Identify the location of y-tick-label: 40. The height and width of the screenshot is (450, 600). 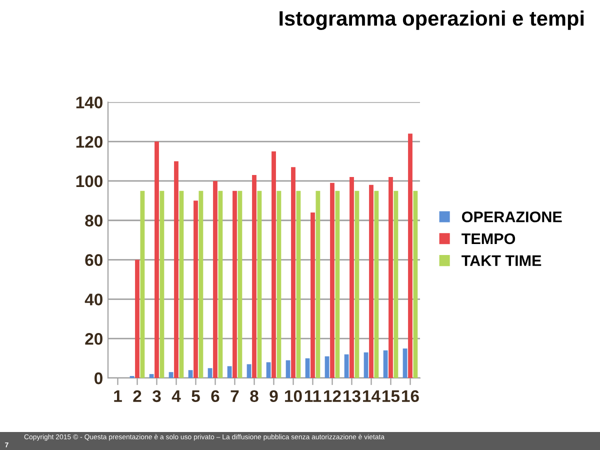
(93, 300).